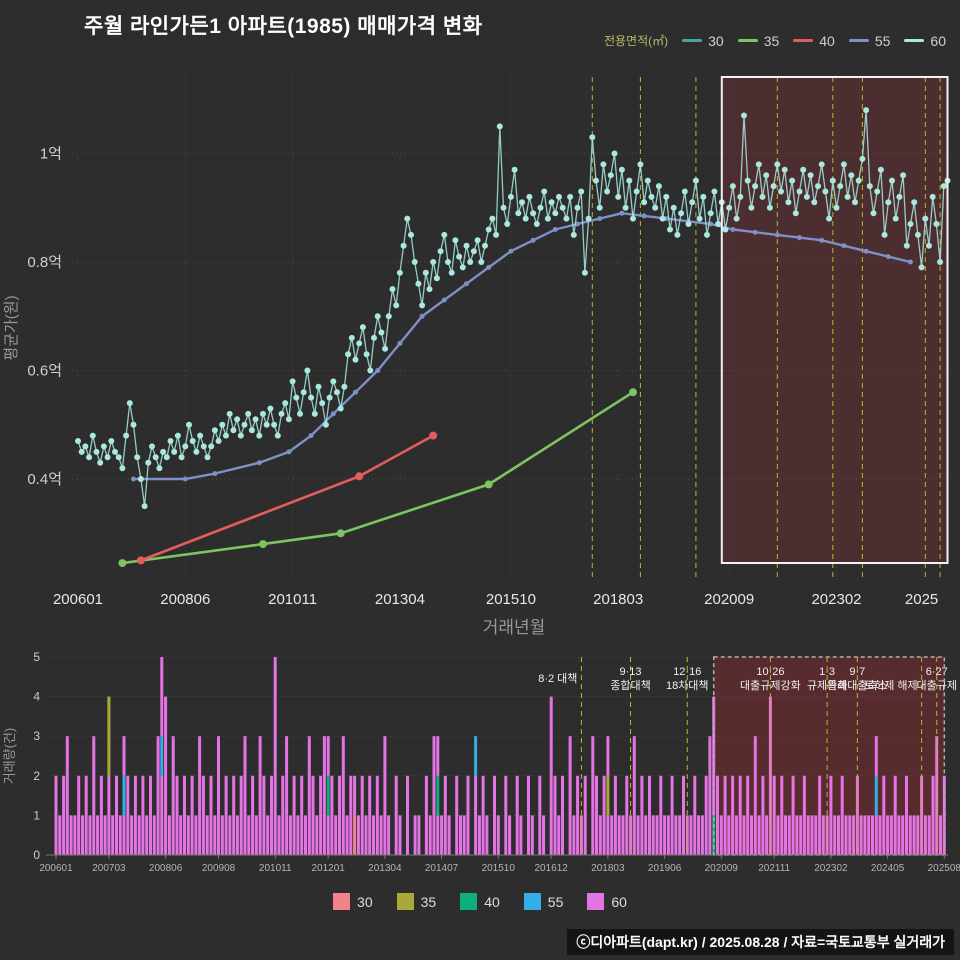  I want to click on policy-annotation: 종합대책, so click(630, 685).